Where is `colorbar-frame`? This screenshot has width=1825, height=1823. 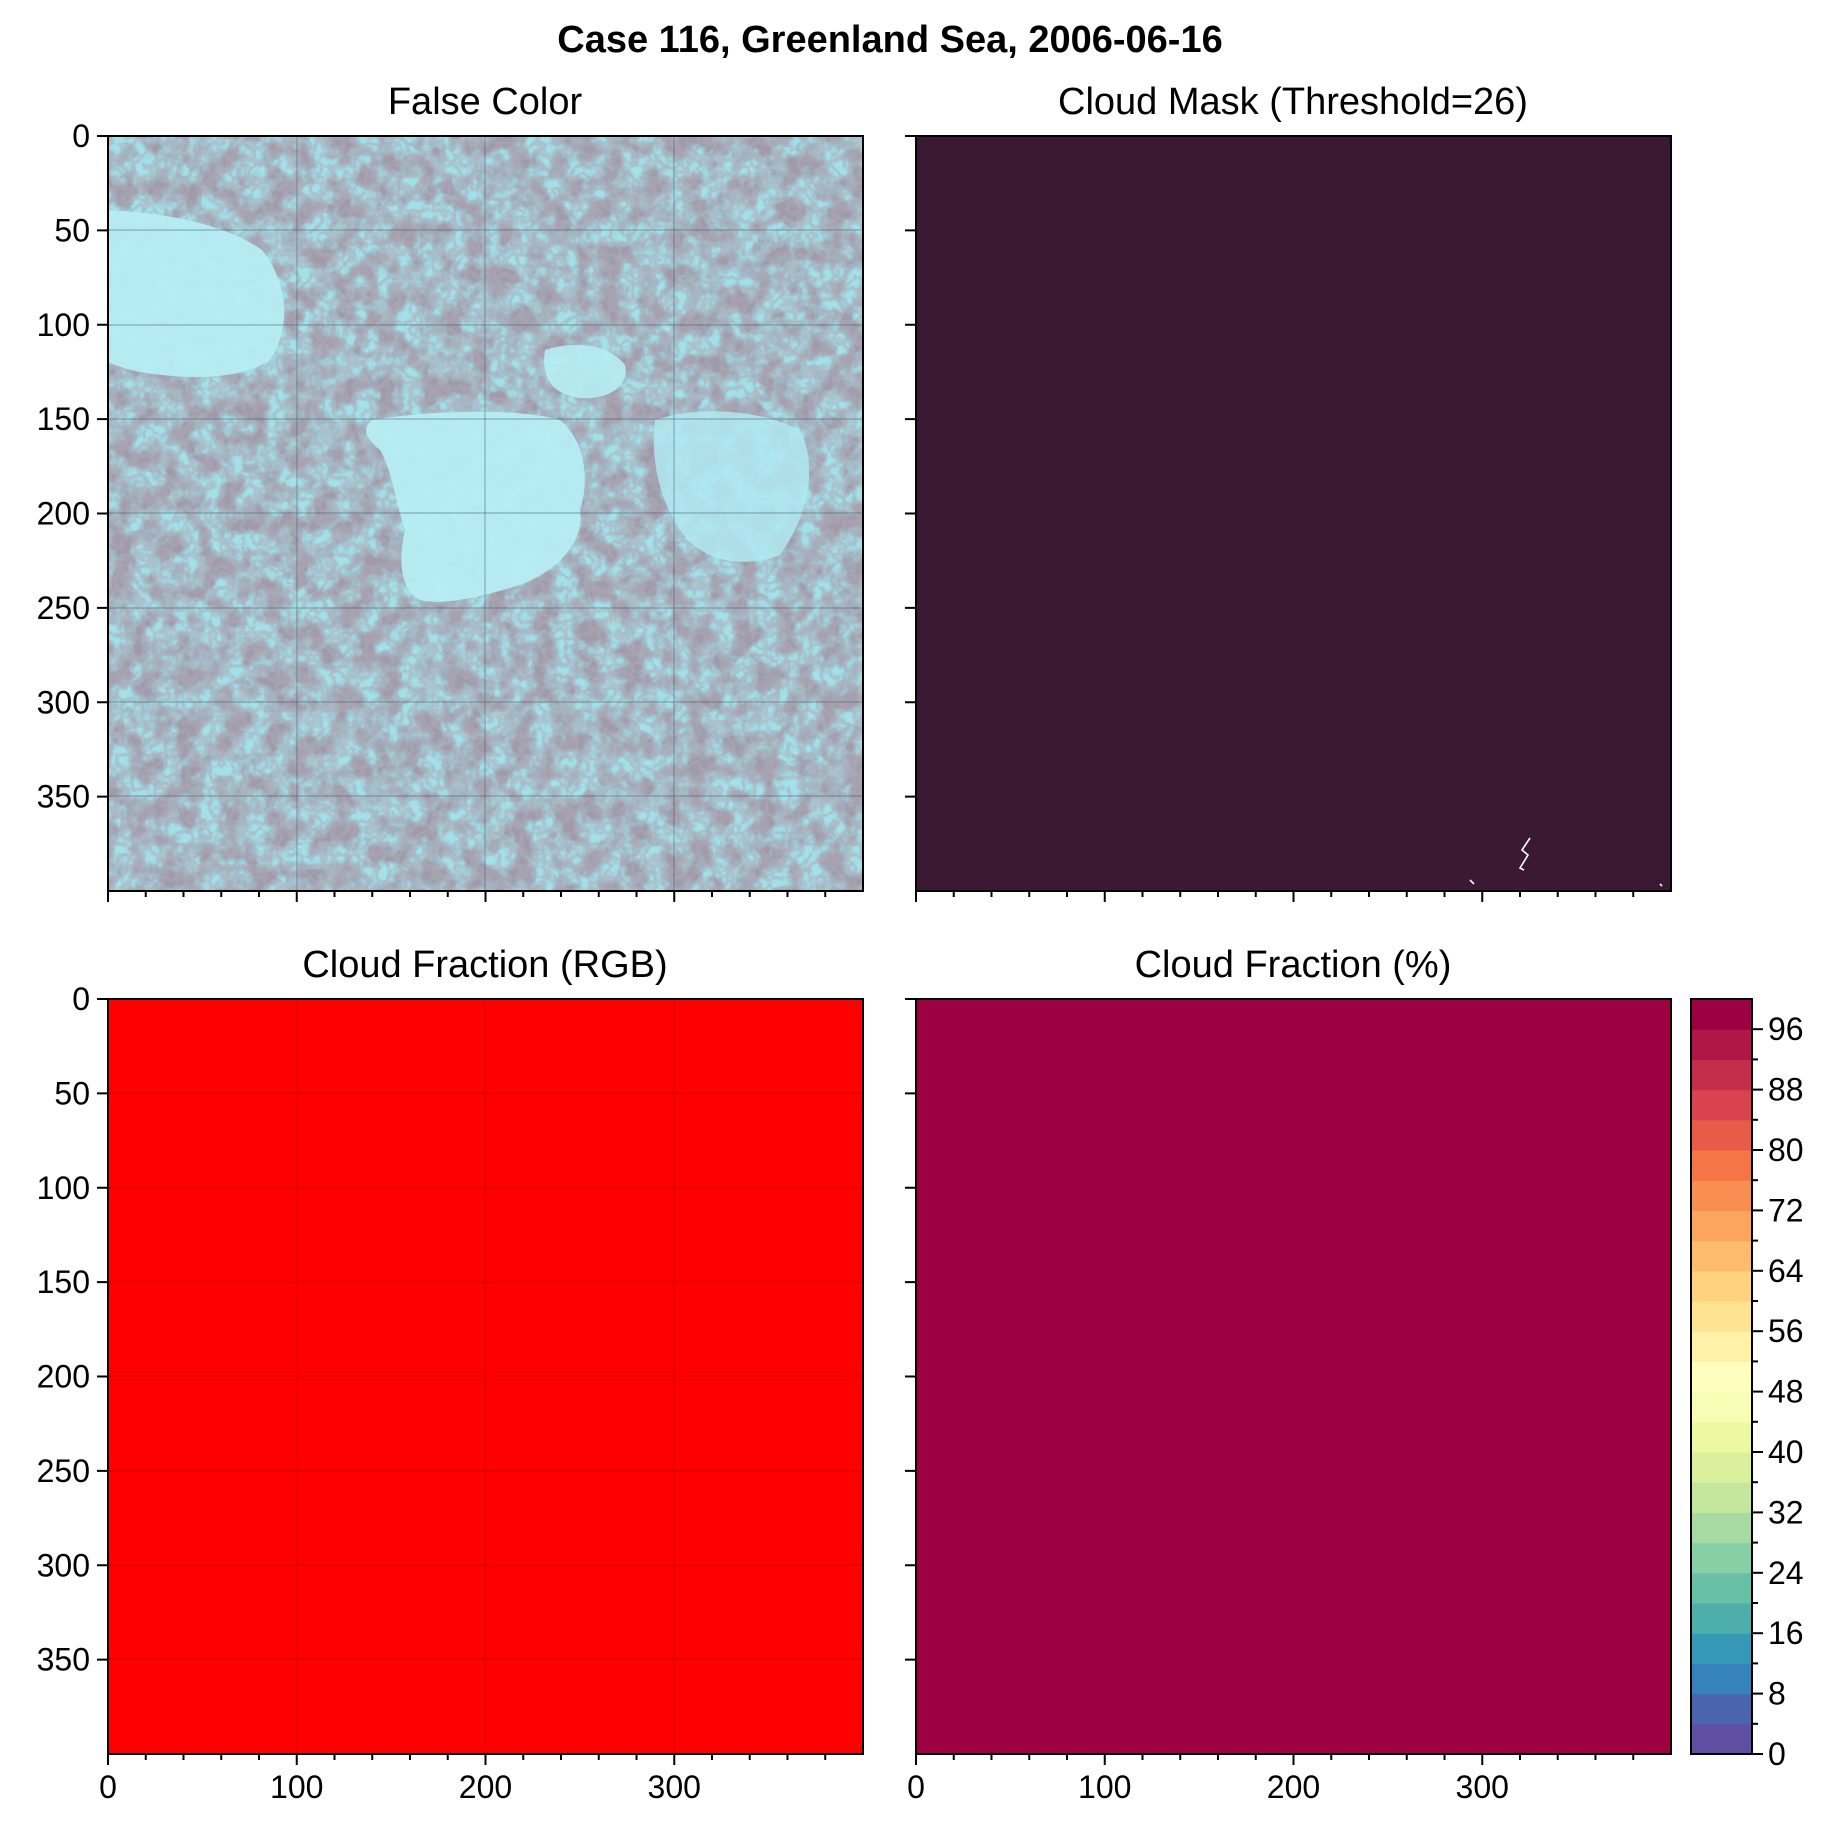
colorbar-frame is located at coordinates (1721, 1376).